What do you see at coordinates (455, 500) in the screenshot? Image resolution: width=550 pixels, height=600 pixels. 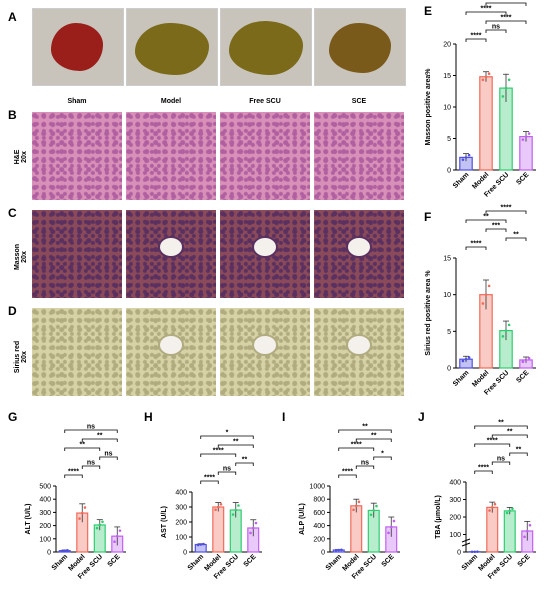 I see `chart-j-ytick-label: 300` at bounding box center [455, 500].